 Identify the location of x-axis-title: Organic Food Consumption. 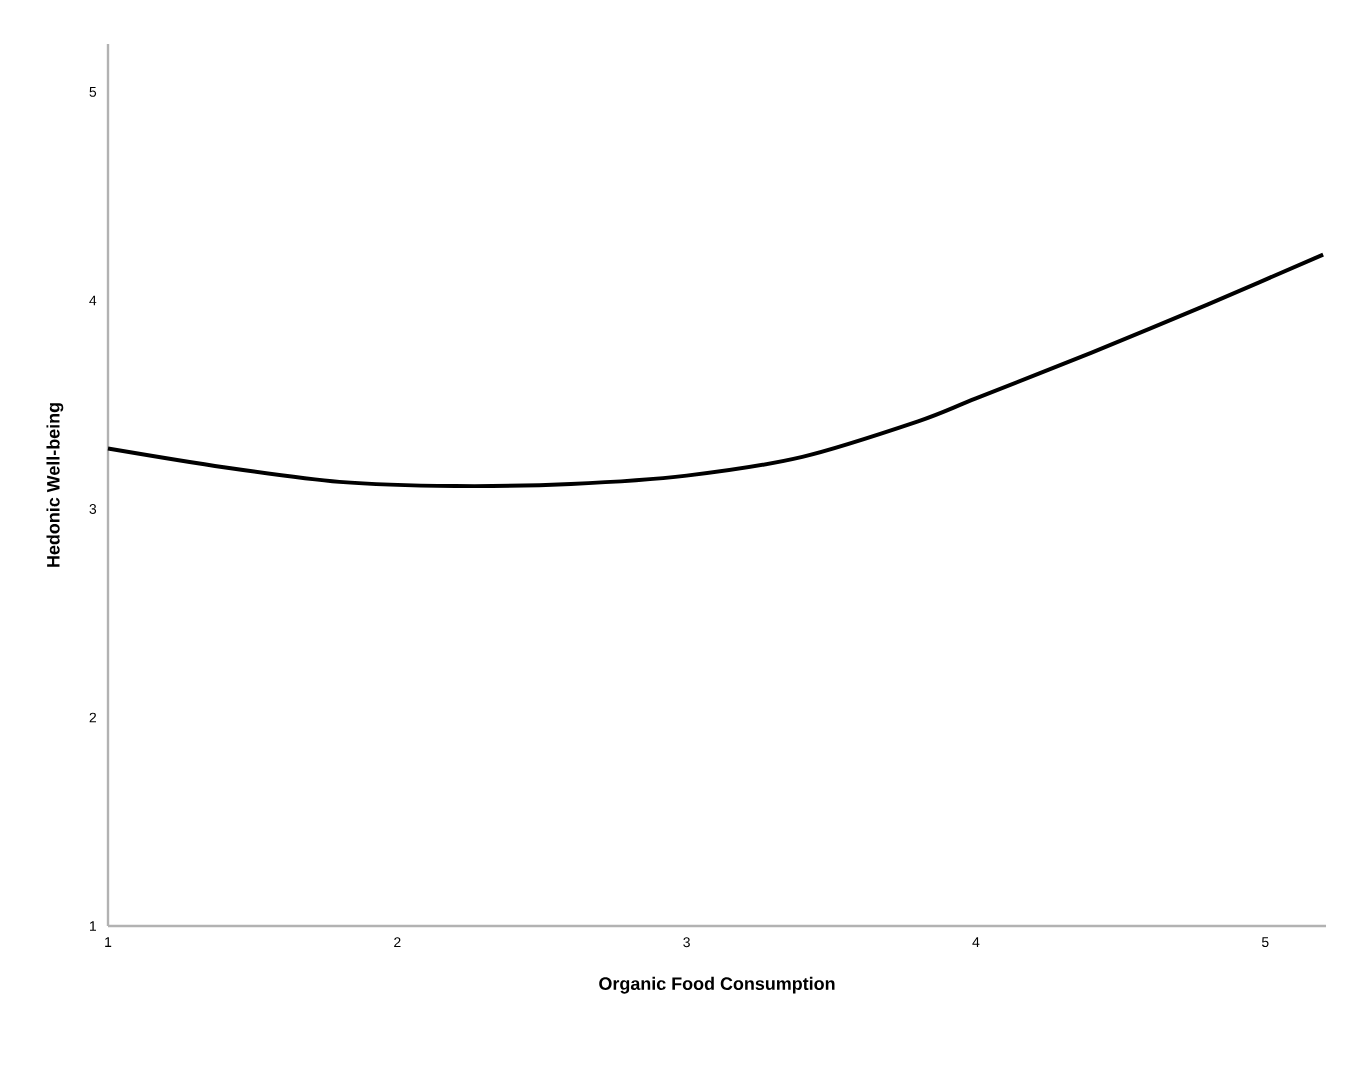
(717, 985).